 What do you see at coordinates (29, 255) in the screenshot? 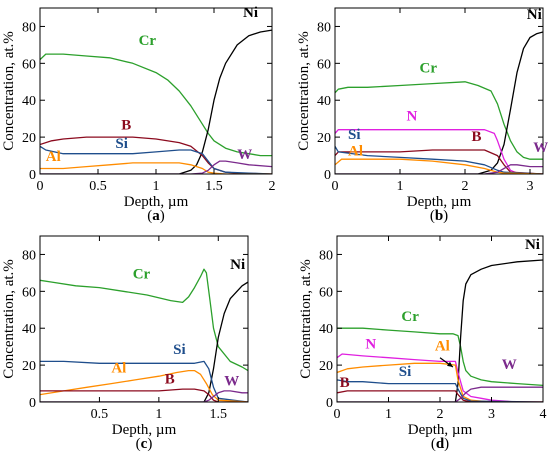
I see `panel-c-ytick-label: 80` at bounding box center [29, 255].